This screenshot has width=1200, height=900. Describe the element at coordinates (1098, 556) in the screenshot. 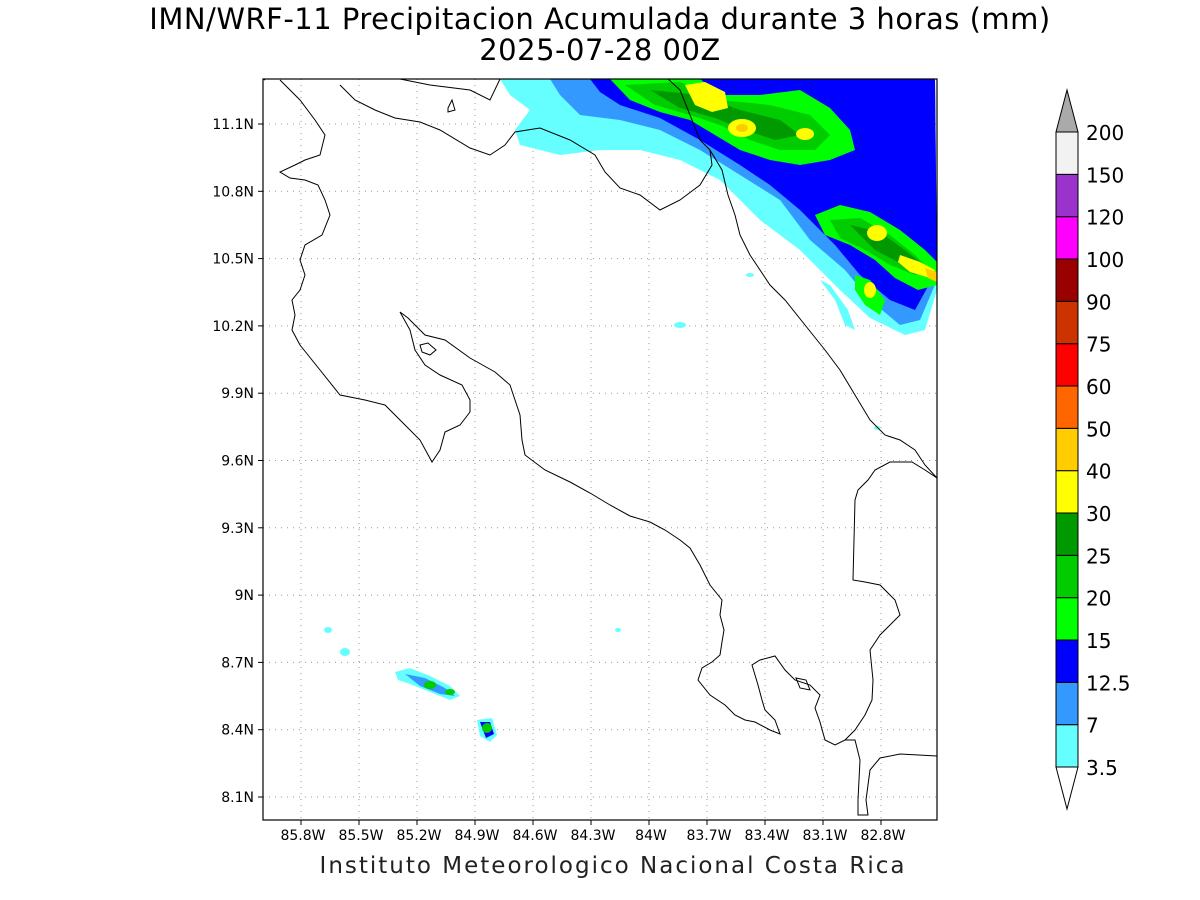

I see `colorbar-level-label: 25` at that location.